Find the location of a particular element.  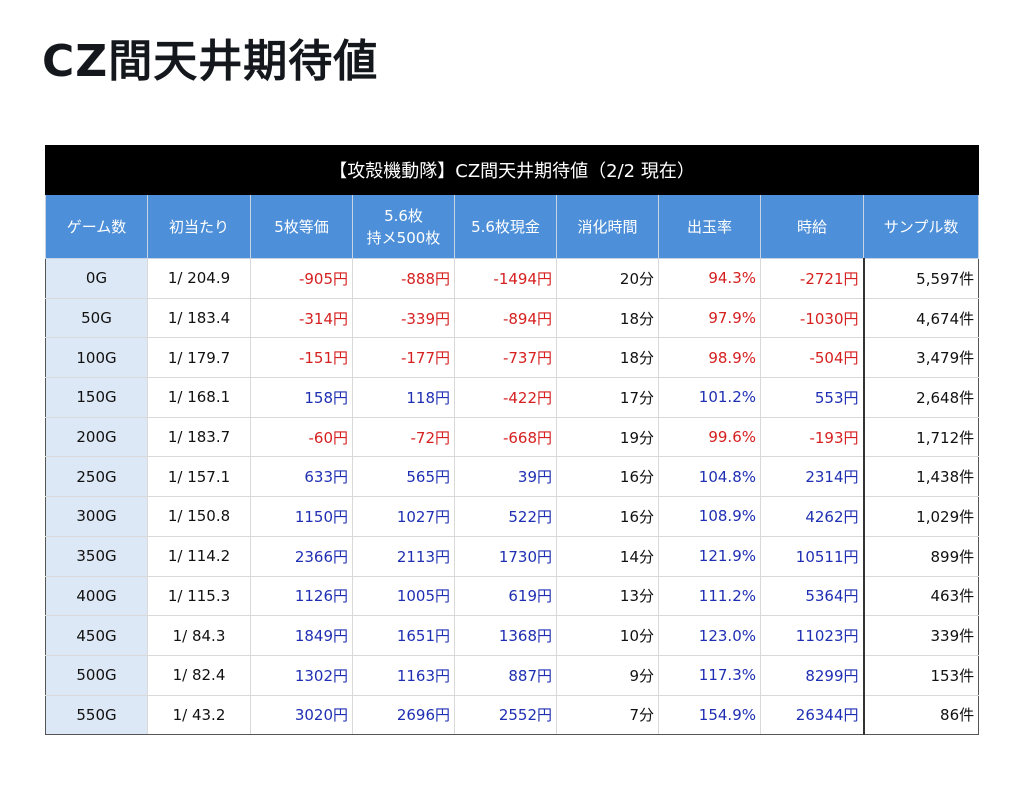

cell-first-hit: 1/ 168.1 is located at coordinates (199, 397).